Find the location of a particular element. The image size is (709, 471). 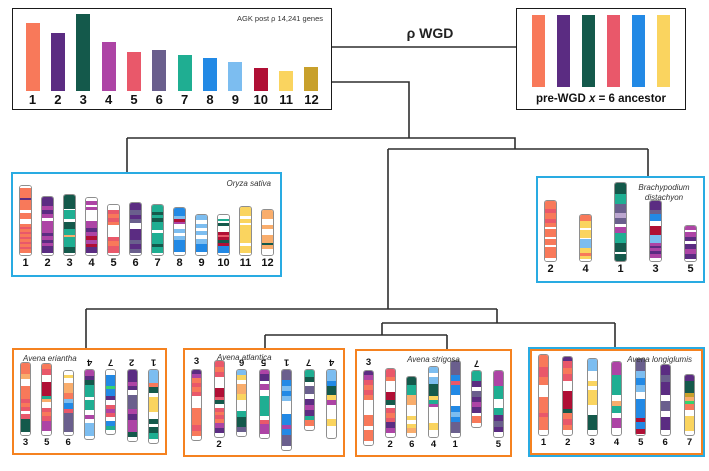

chromosome-label: 4 is located at coordinates (433, 445).